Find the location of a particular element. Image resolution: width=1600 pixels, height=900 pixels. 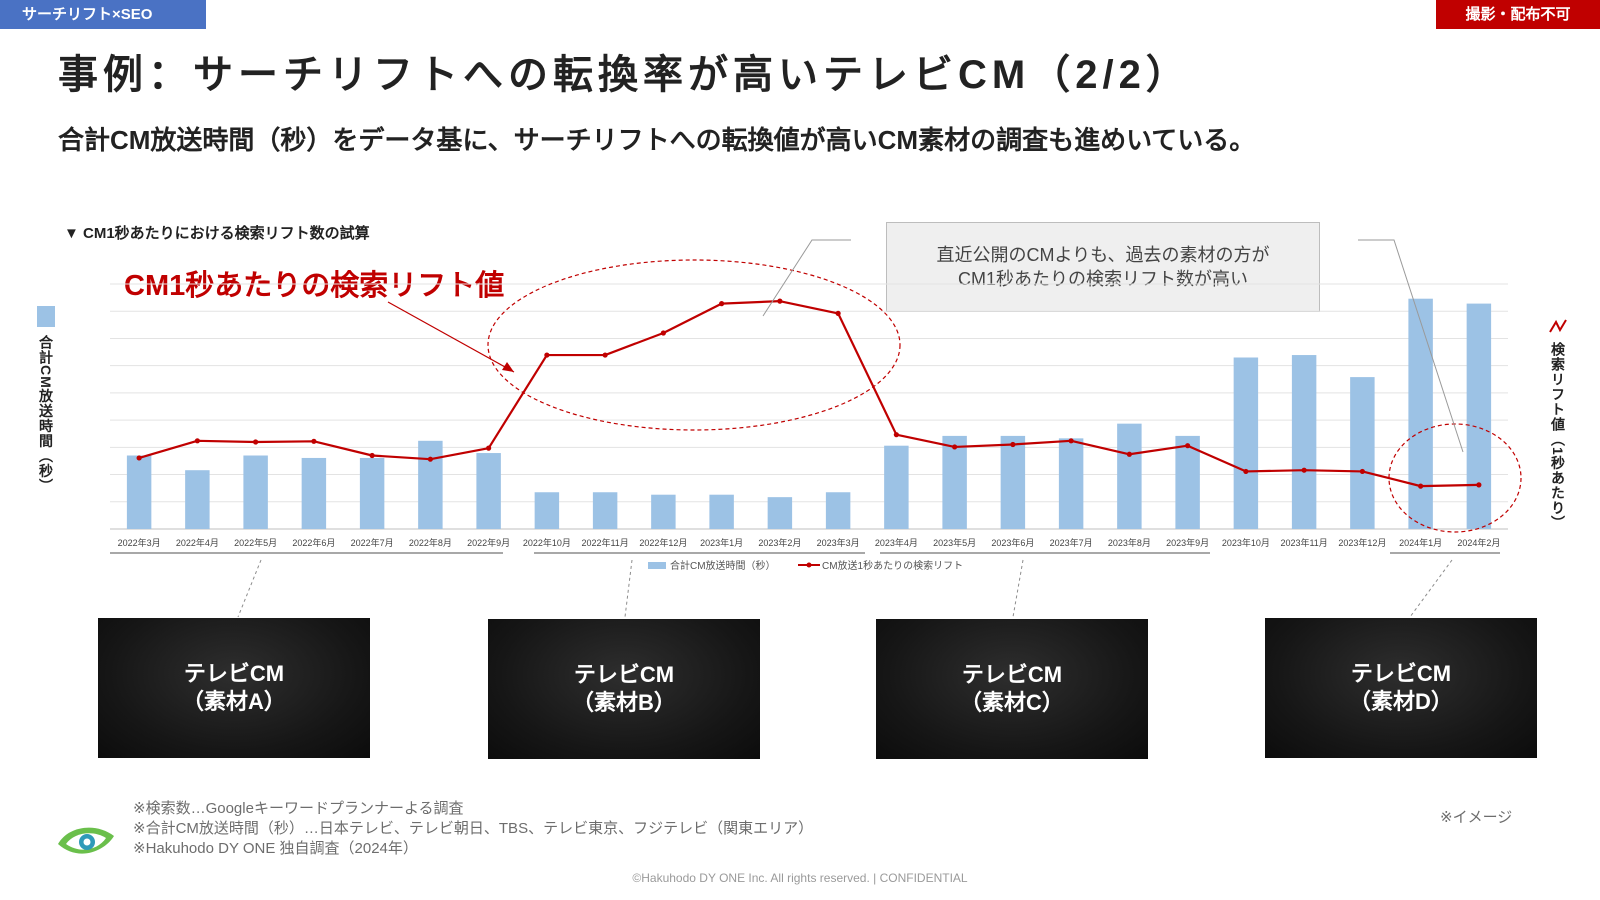

legend-bar-swatch is located at coordinates (657, 565).